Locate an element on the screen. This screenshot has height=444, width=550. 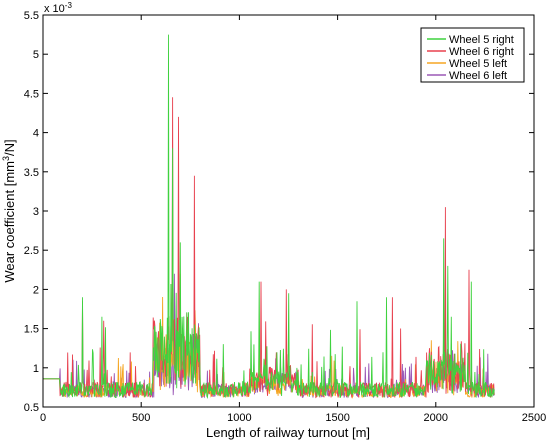
y-tick-label: 2.5 is located at coordinates (31, 251).